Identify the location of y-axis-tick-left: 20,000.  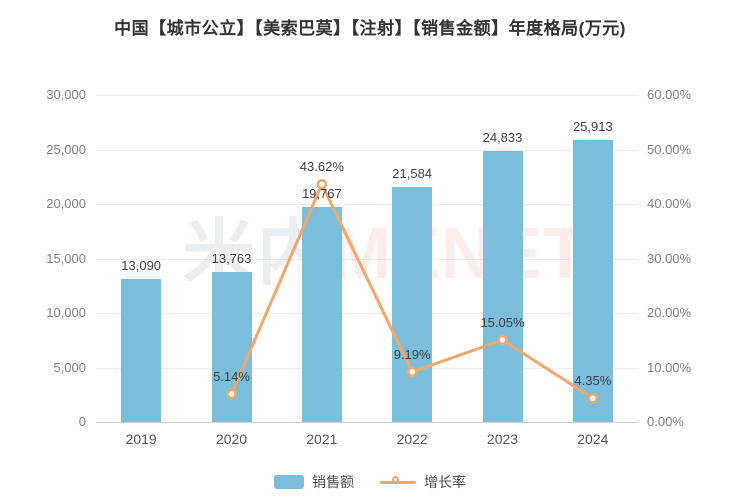
(66, 203).